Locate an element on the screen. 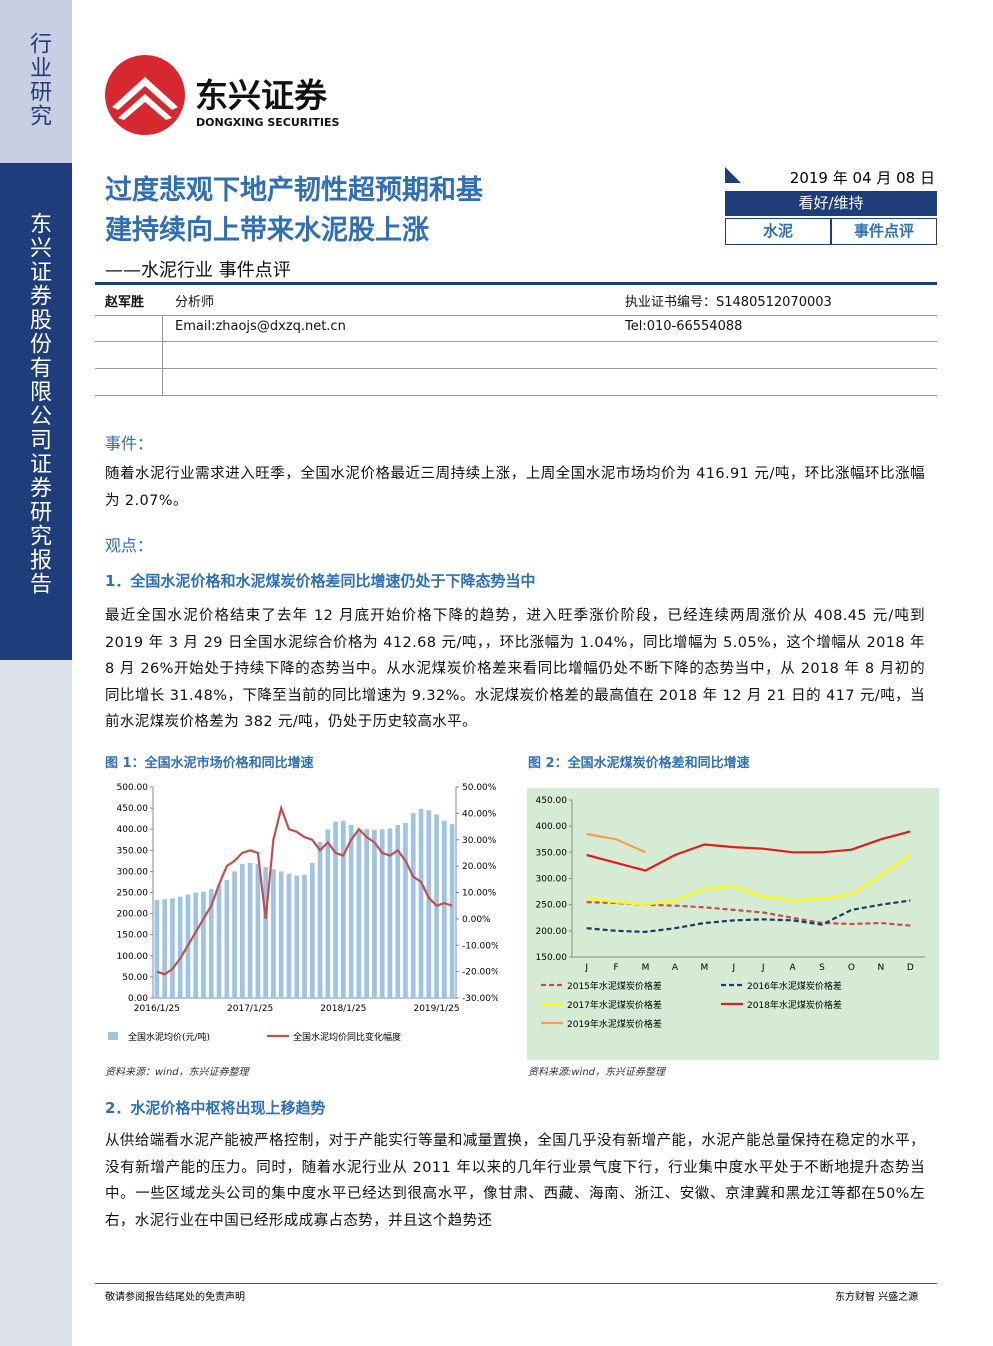 The image size is (993, 1346). logo-english: DONGXING SECURITIES is located at coordinates (267, 122).